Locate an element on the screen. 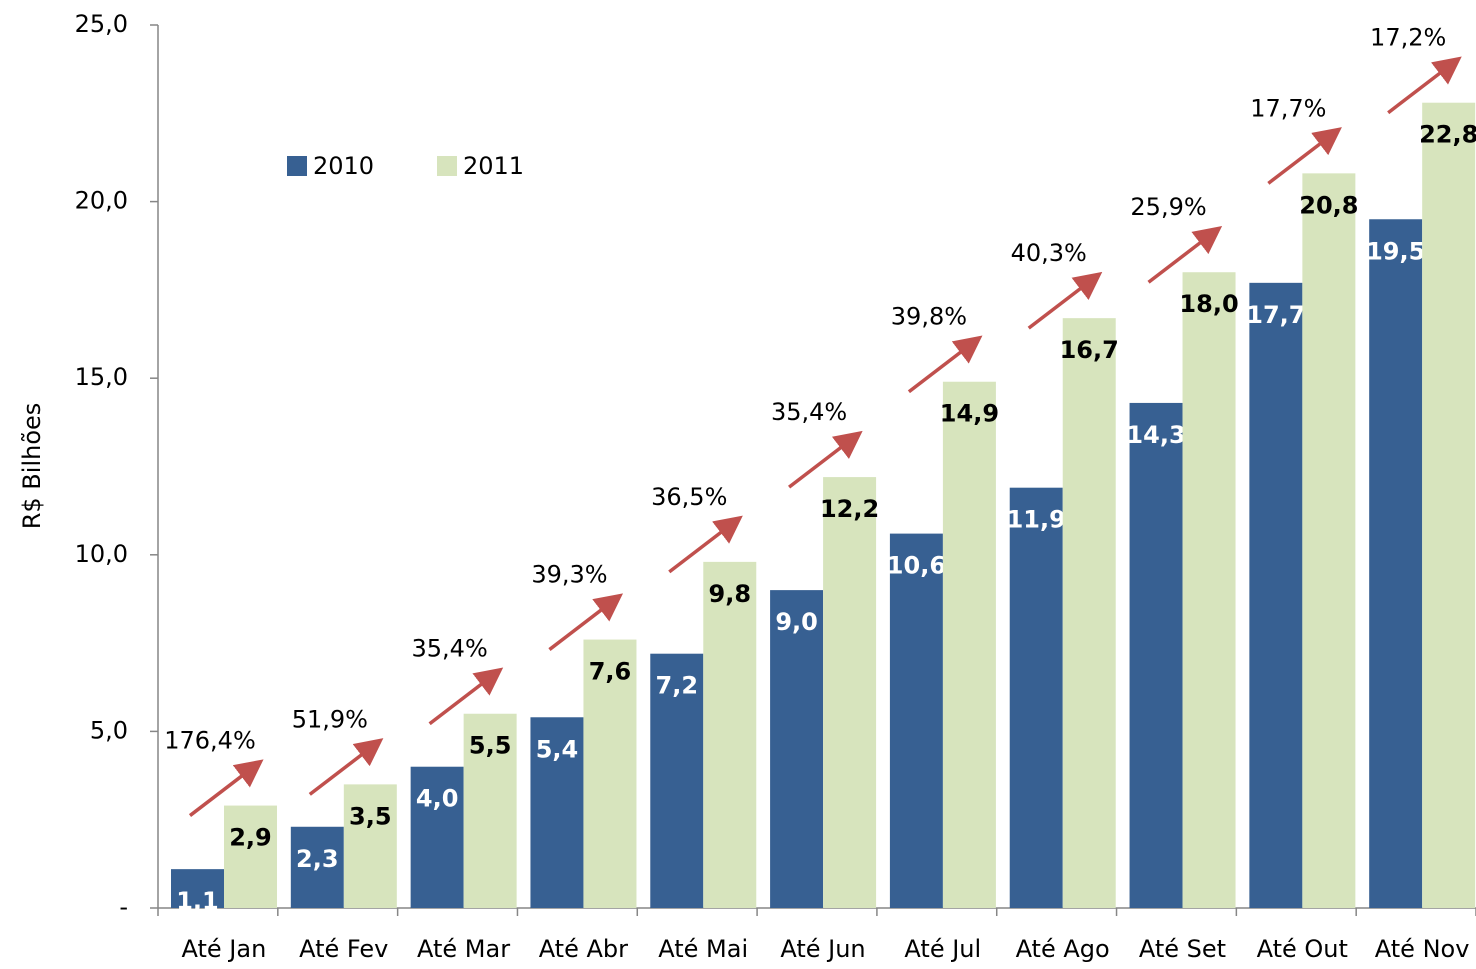 The image size is (1476, 969). x-tick-label: Até Mar is located at coordinates (463, 949).